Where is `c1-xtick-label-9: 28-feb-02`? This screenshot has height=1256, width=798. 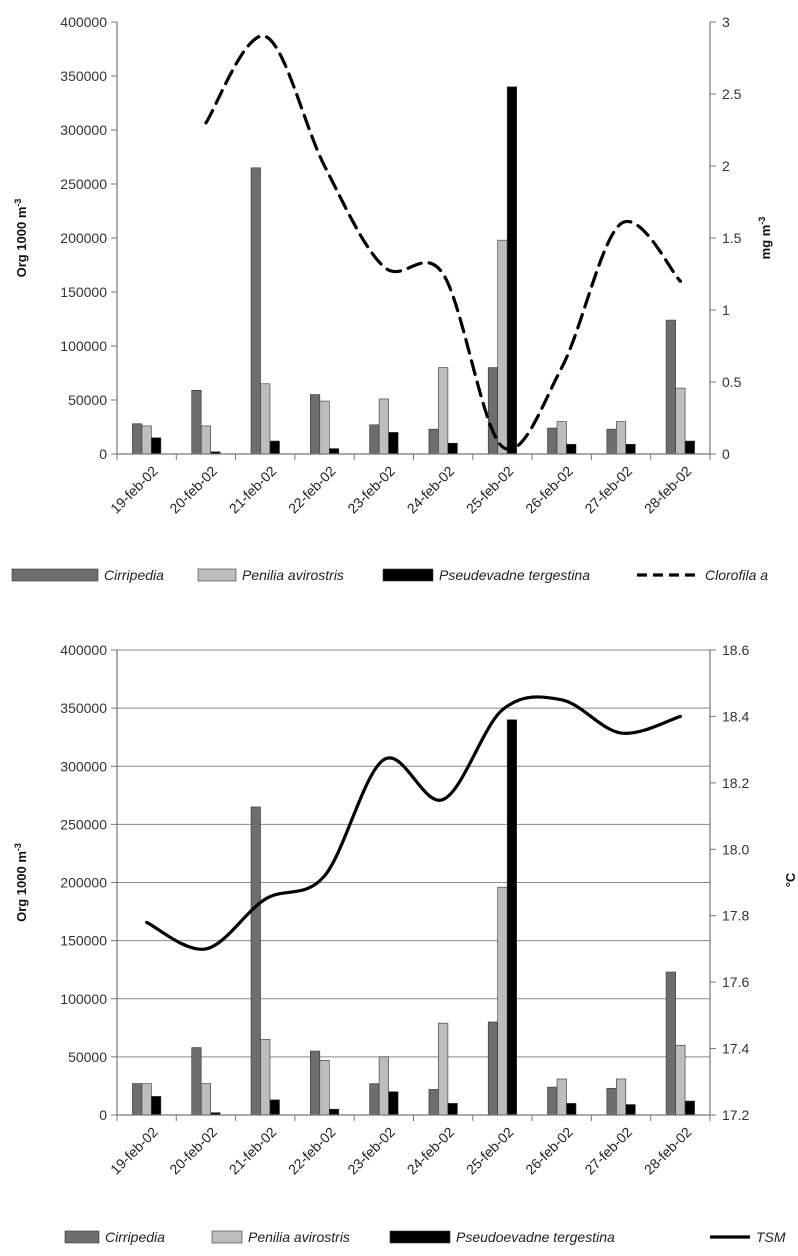
c1-xtick-label-9: 28-feb-02 is located at coordinates (668, 1151).